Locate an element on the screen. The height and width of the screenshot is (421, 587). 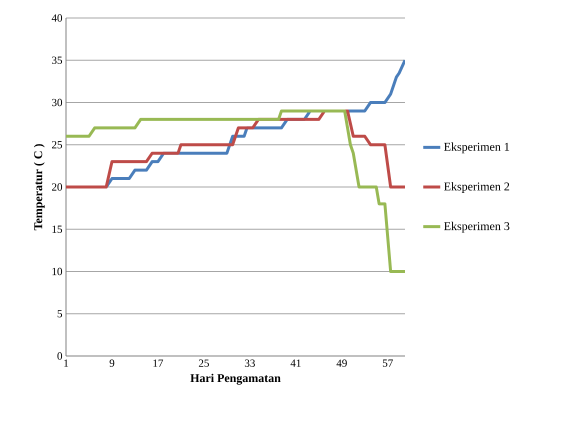
y-tick-label: 30 is located at coordinates (57, 102).